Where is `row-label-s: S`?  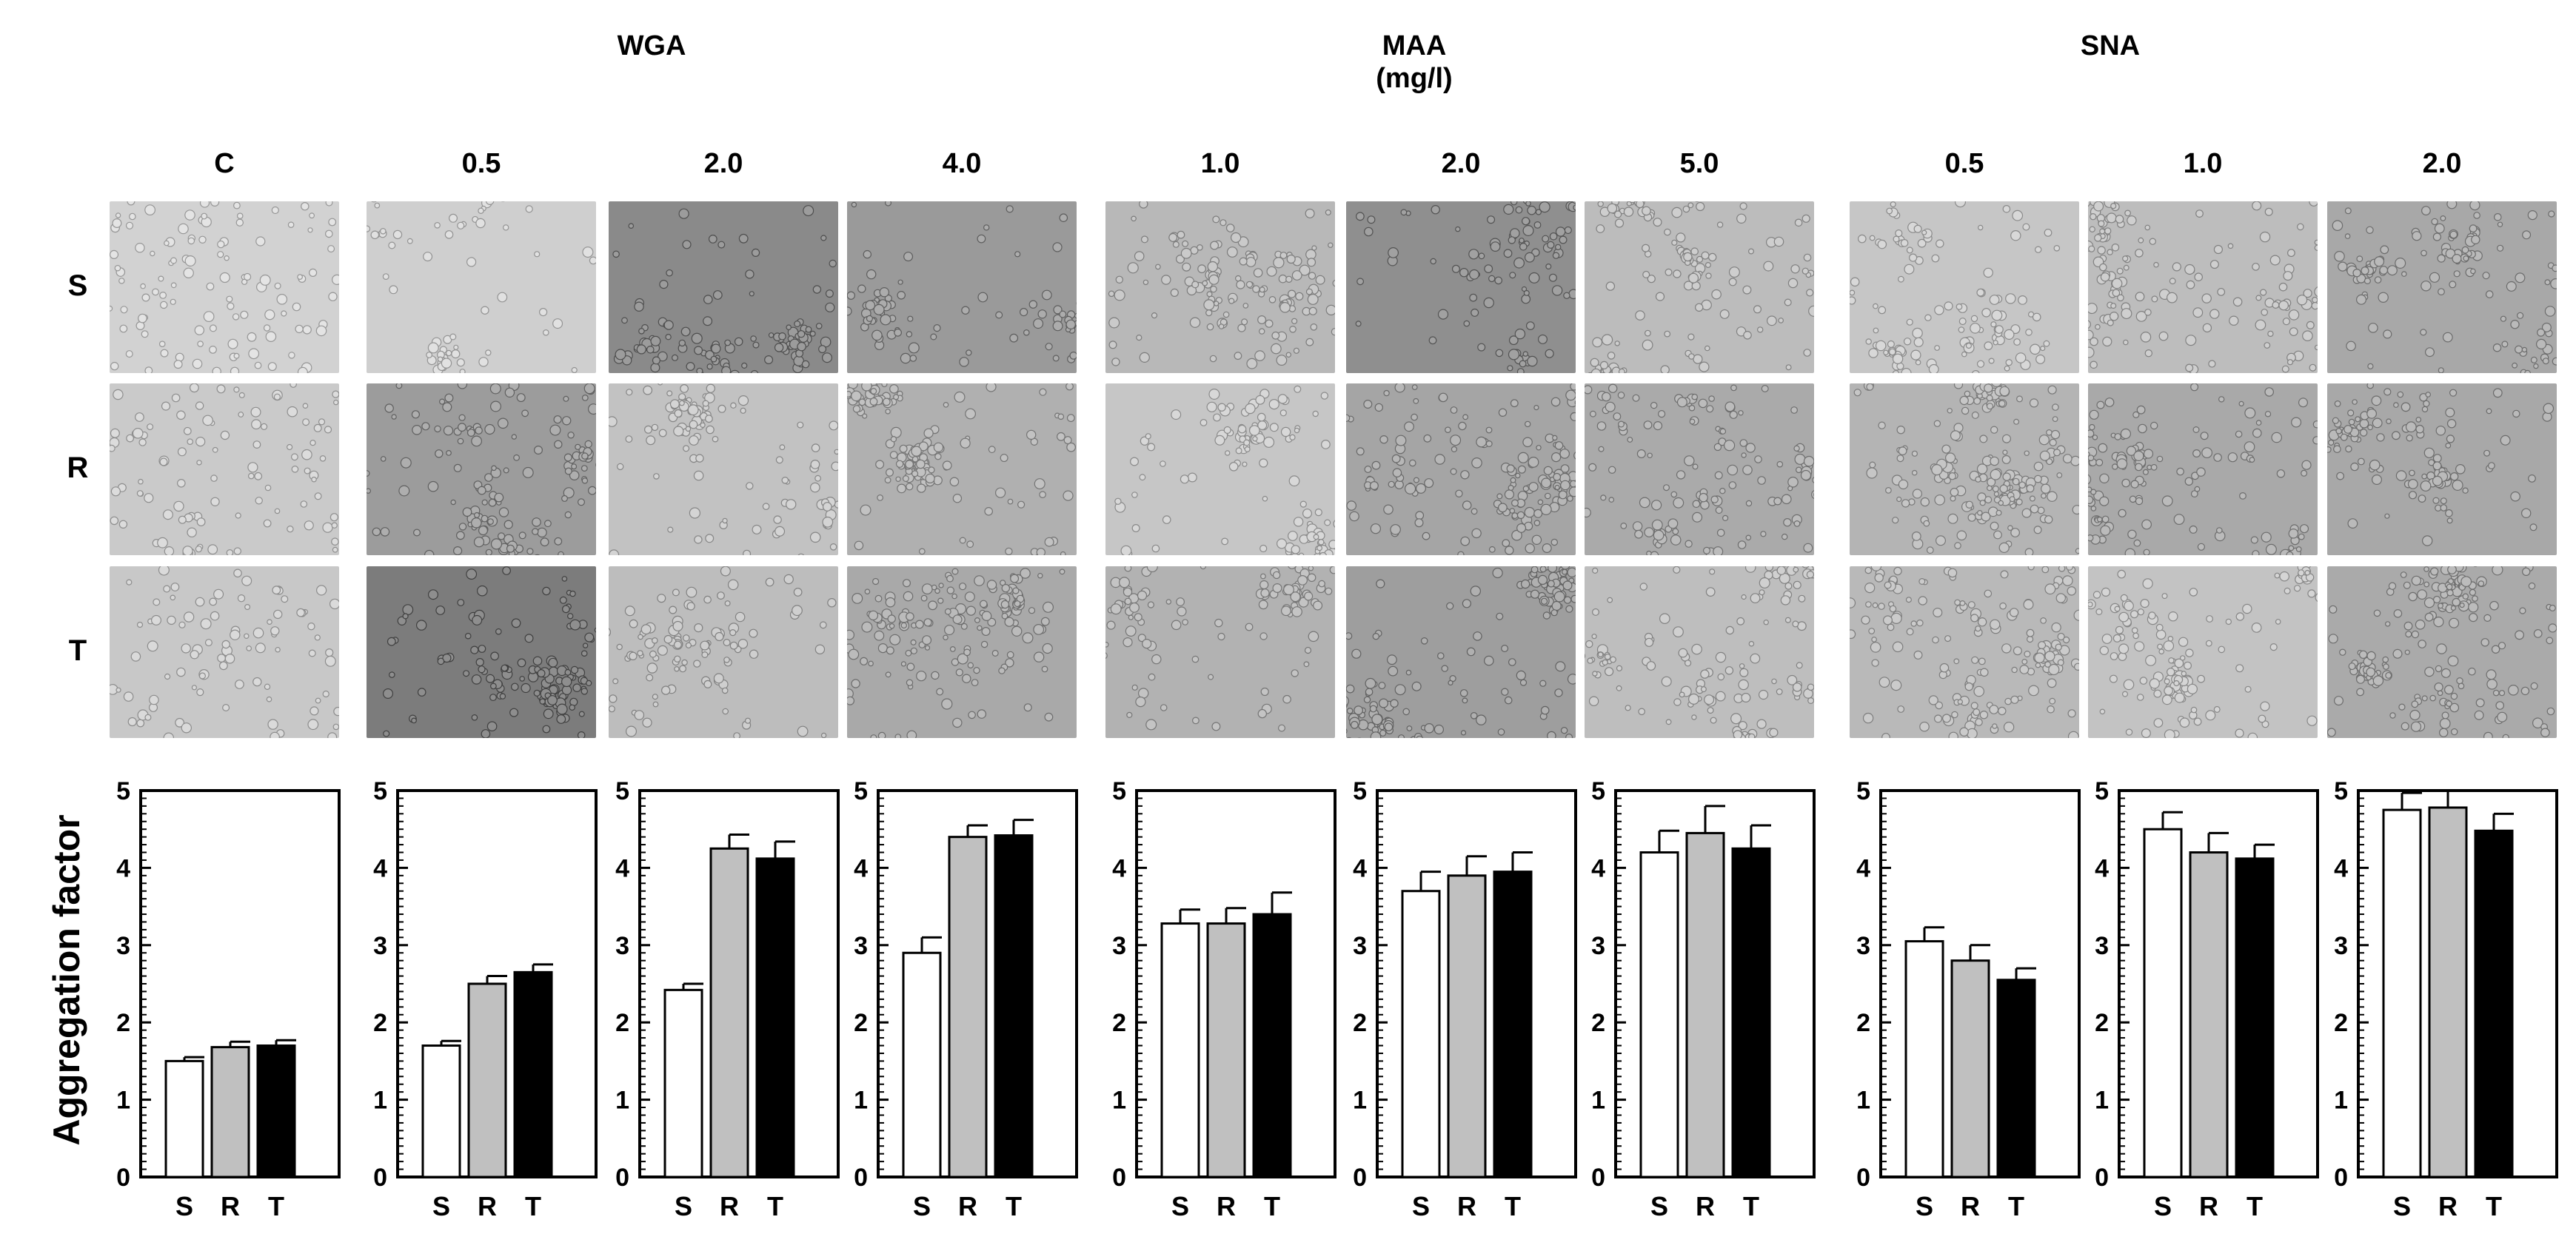
row-label-s: S is located at coordinates (77, 285).